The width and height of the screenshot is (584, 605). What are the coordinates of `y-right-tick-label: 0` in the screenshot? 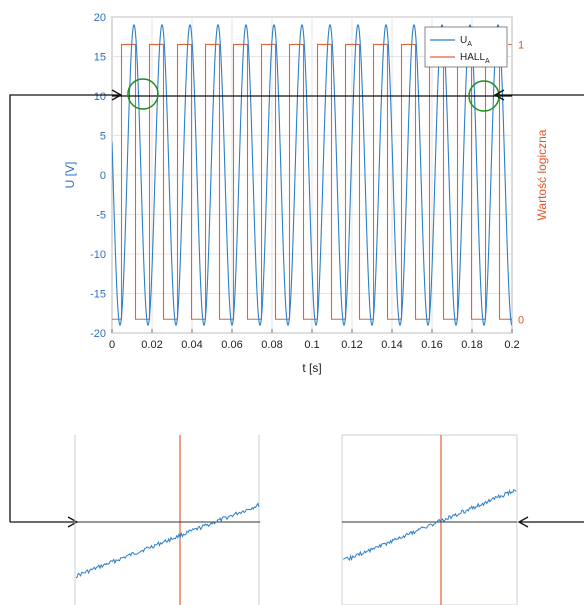 It's located at (521, 320).